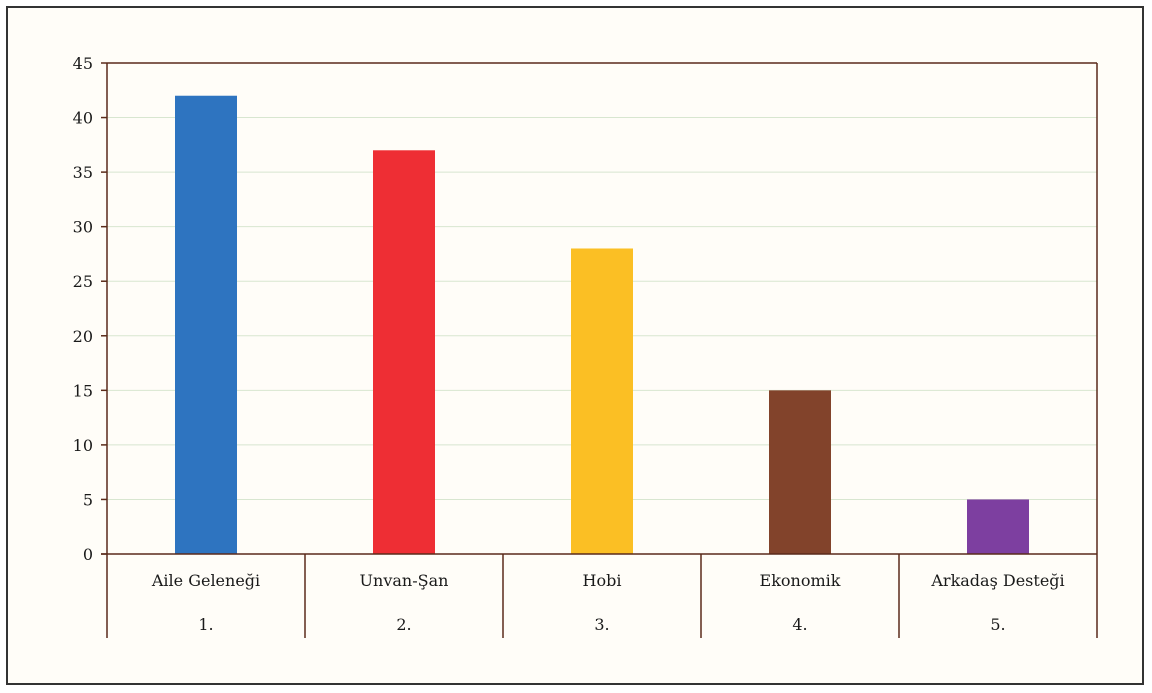 This screenshot has height=693, width=1152. Describe the element at coordinates (88, 499) in the screenshot. I see `y-tick-label: 5` at that location.